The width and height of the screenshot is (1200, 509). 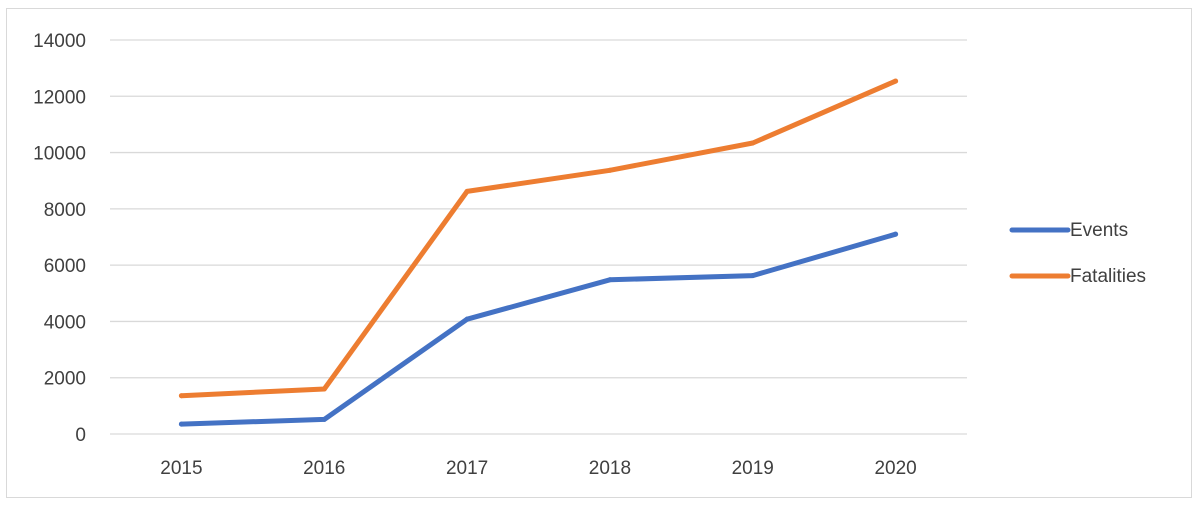 What do you see at coordinates (610, 468) in the screenshot?
I see `x-tick-label: 2018` at bounding box center [610, 468].